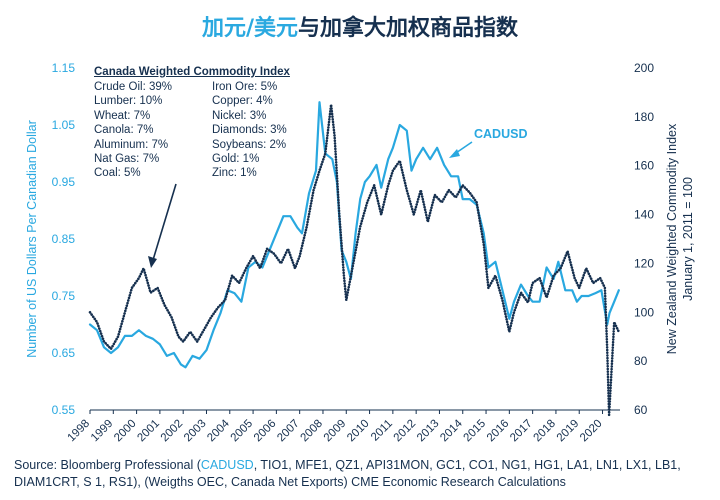  Describe the element at coordinates (122, 115) in the screenshot. I see `weight-item: Wheat: 7%` at that location.